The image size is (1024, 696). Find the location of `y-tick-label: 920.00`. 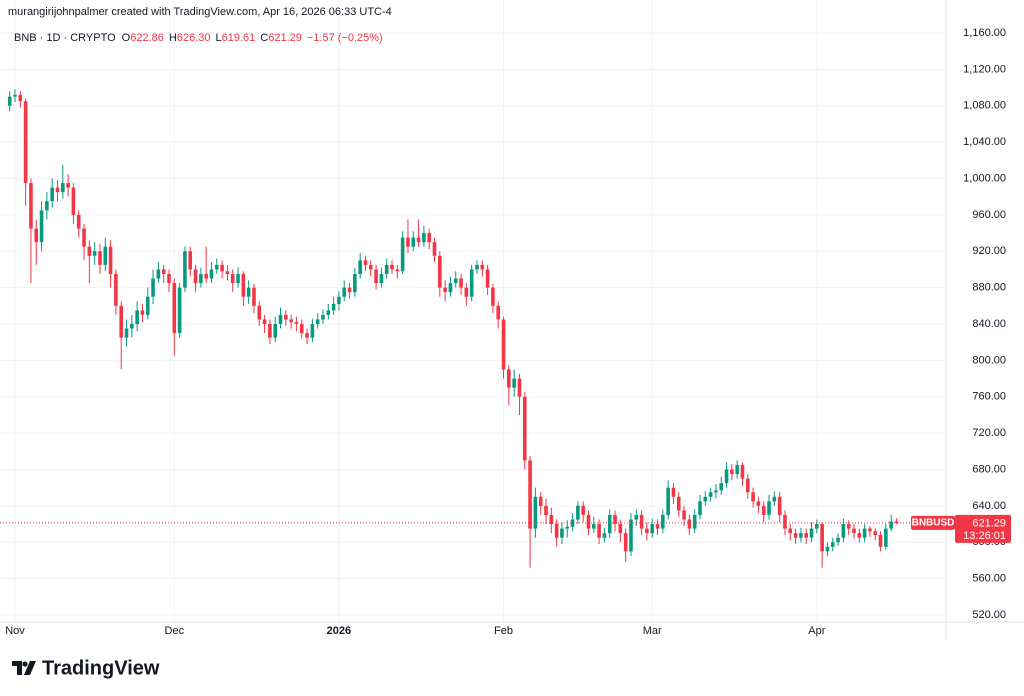

y-tick-label: 920.00 is located at coordinates (989, 251).